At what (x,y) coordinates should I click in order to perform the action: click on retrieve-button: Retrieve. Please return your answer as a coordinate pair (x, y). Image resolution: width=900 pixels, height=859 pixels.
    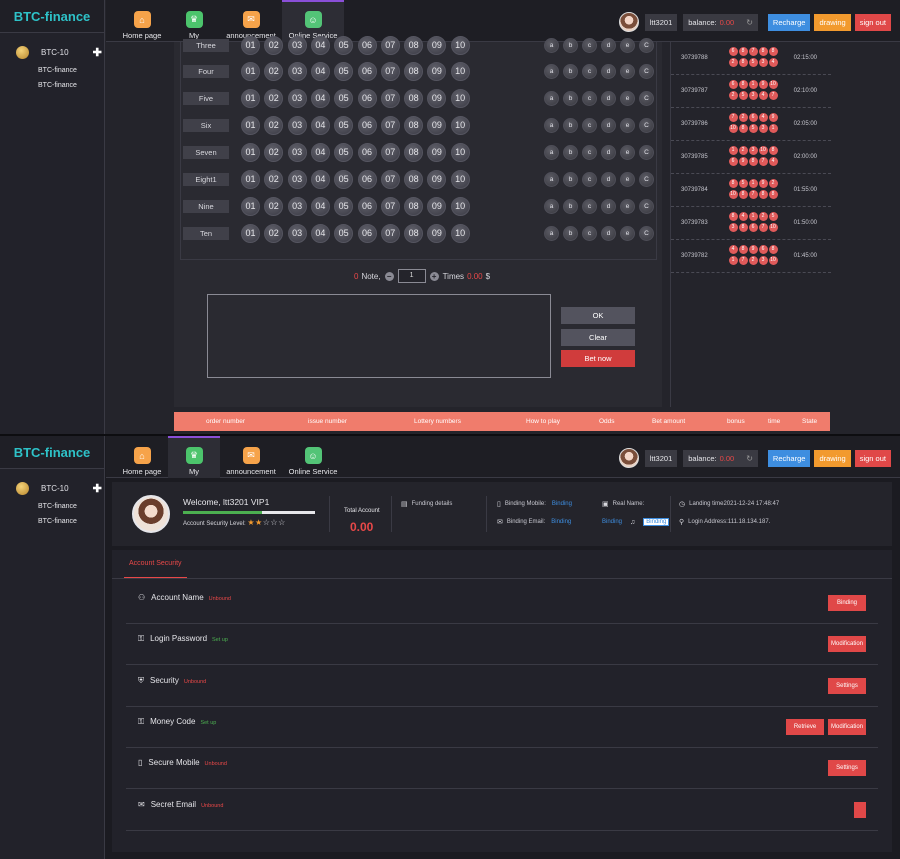
    Looking at the image, I should click on (805, 726).